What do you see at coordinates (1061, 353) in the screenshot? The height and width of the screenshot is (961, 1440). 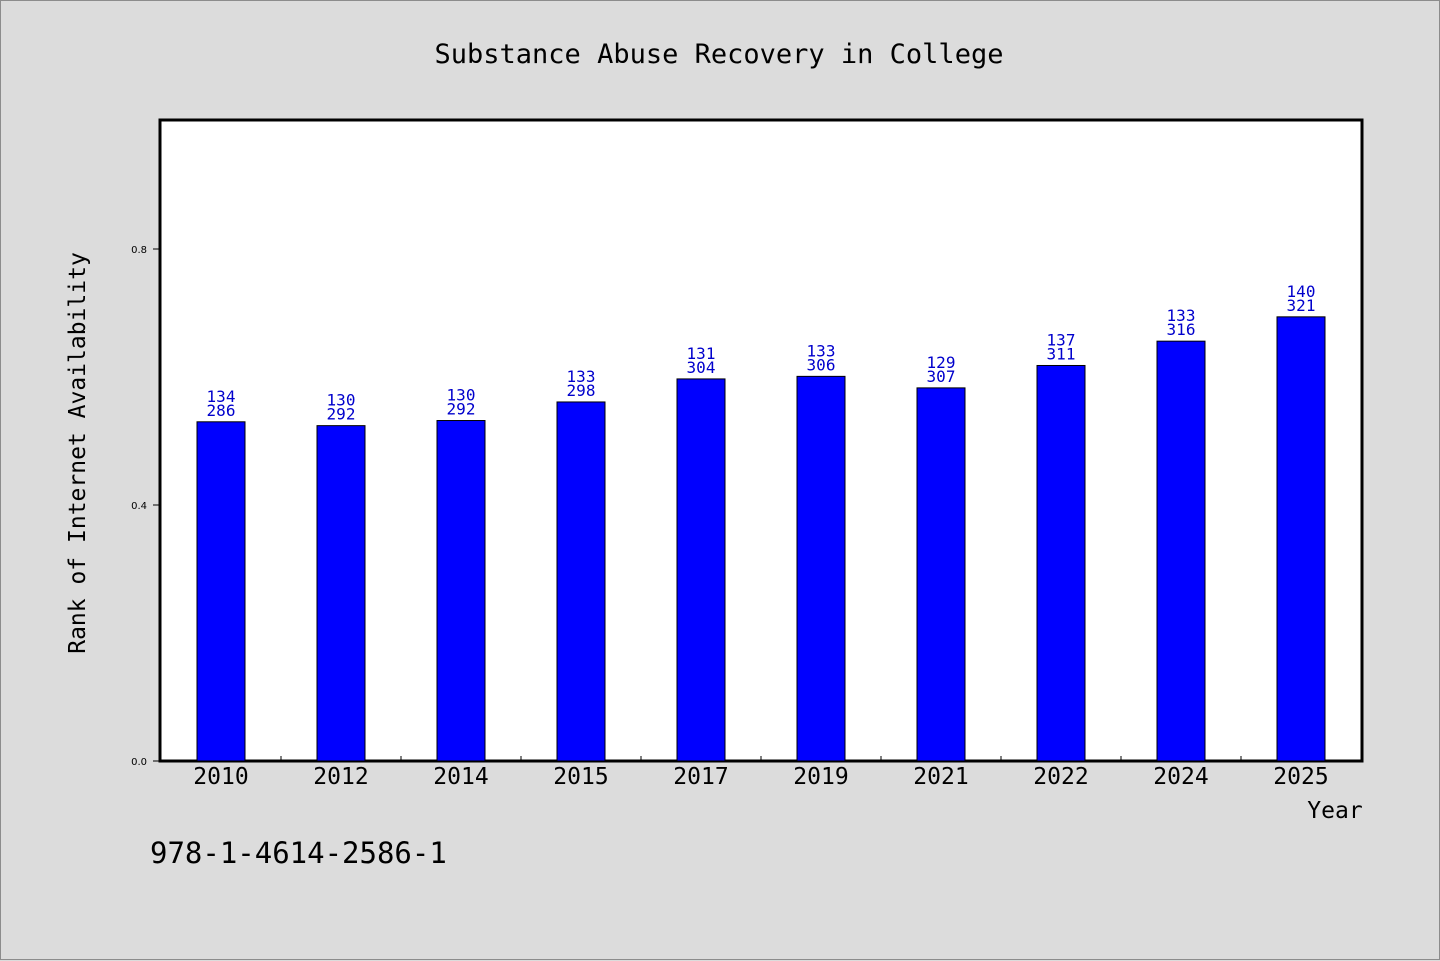 I see `bar-data-label-bottom: 311` at bounding box center [1061, 353].